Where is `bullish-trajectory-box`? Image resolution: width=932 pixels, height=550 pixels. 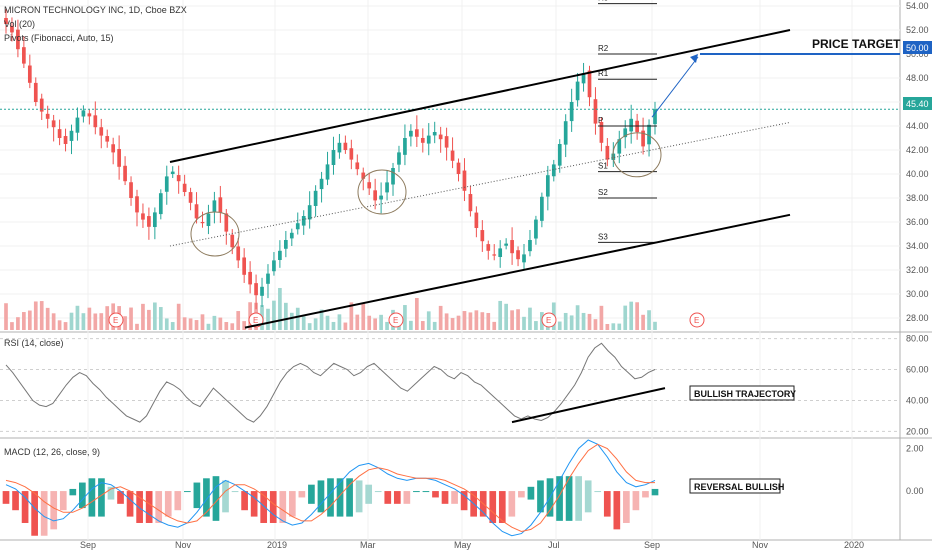 bullish-trajectory-box is located at coordinates (742, 393).